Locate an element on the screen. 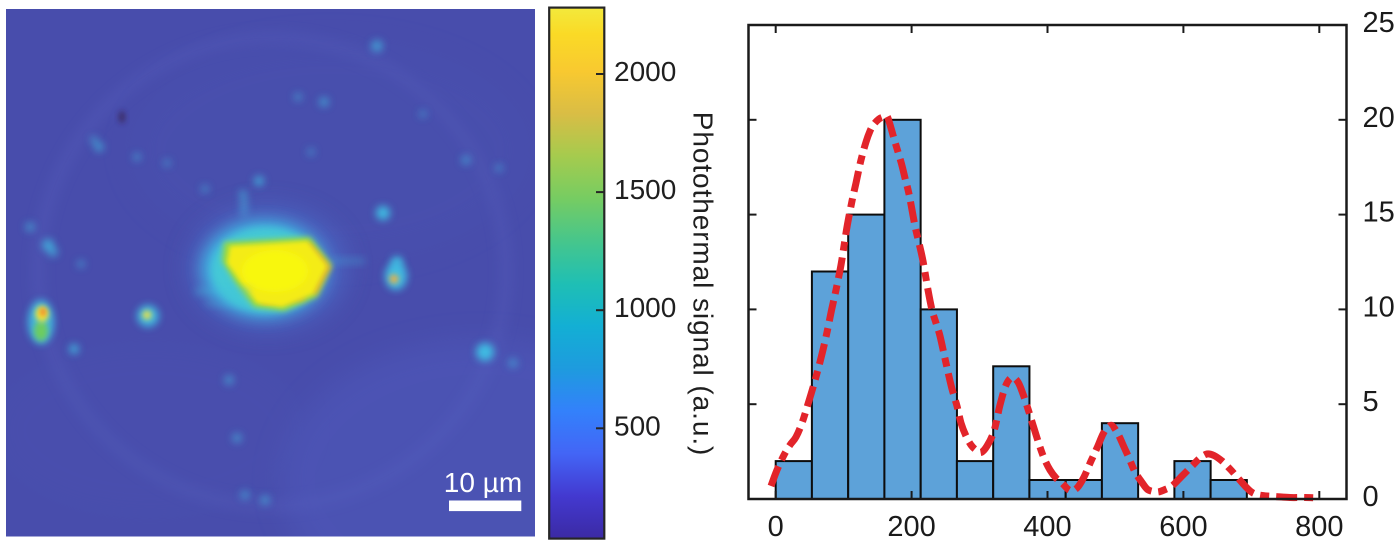 This screenshot has height=551, width=1400. svg-text: 1000 is located at coordinates (645, 307).